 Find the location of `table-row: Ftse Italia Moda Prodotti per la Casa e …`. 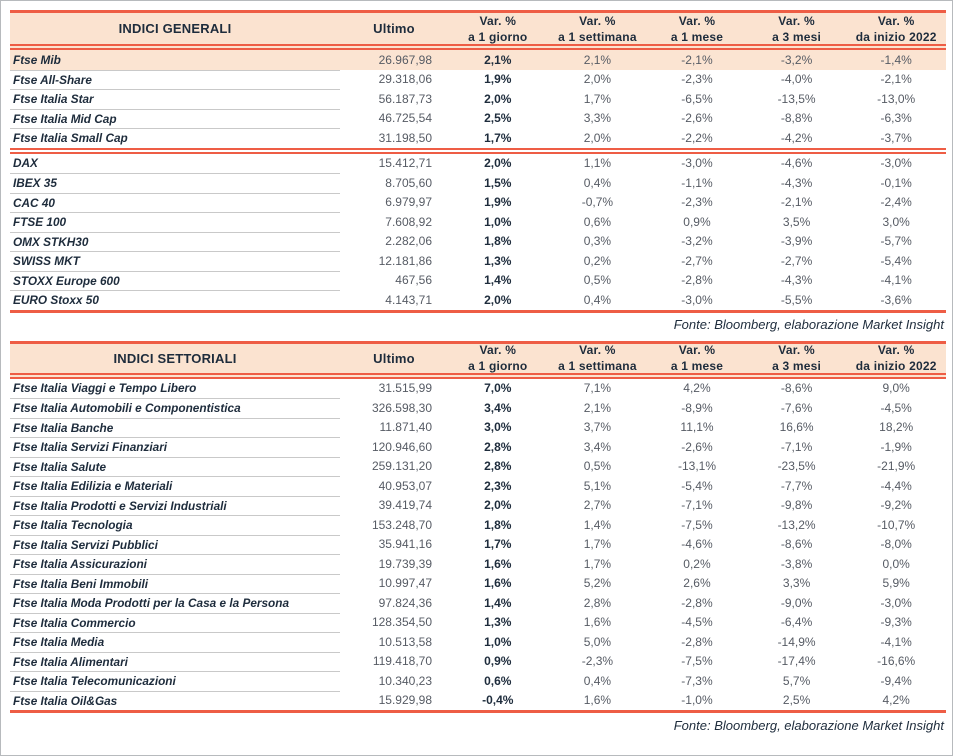

table-row: Ftse Italia Moda Prodotti per la Casa e … is located at coordinates (478, 603).